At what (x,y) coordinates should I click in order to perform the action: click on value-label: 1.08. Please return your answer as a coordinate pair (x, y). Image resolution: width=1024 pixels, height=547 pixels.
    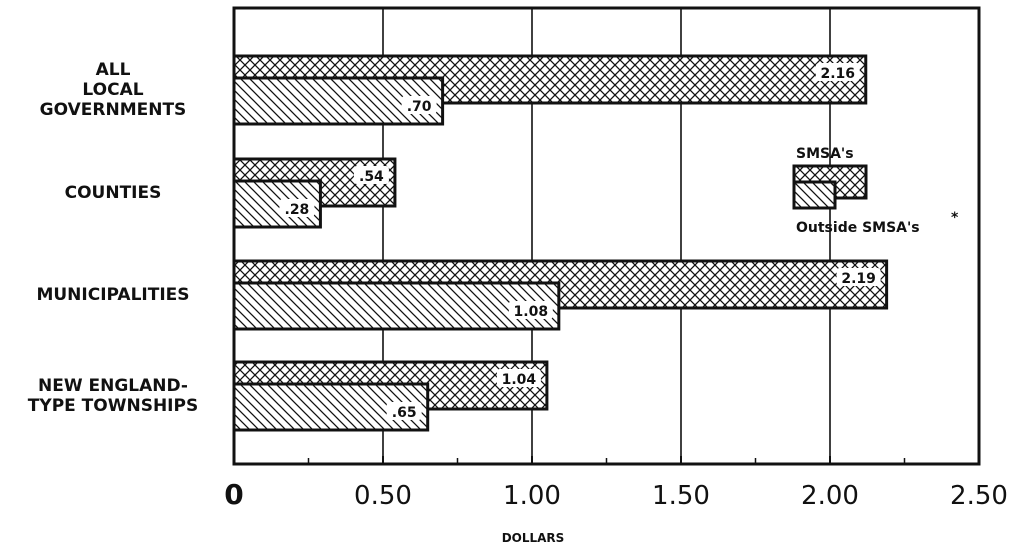
    Looking at the image, I should click on (531, 312).